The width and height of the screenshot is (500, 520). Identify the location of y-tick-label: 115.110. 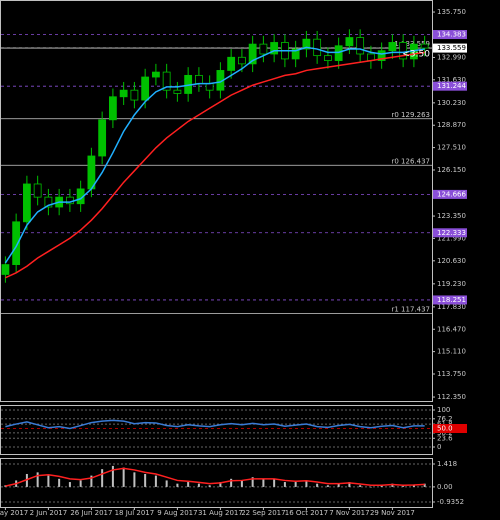
(451, 352).